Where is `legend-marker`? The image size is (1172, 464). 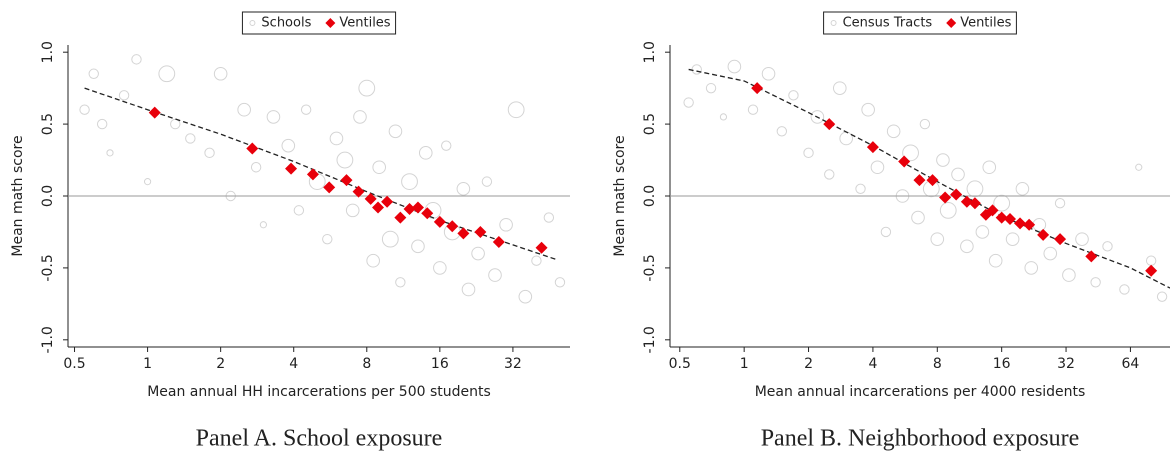 legend-marker is located at coordinates (330, 23).